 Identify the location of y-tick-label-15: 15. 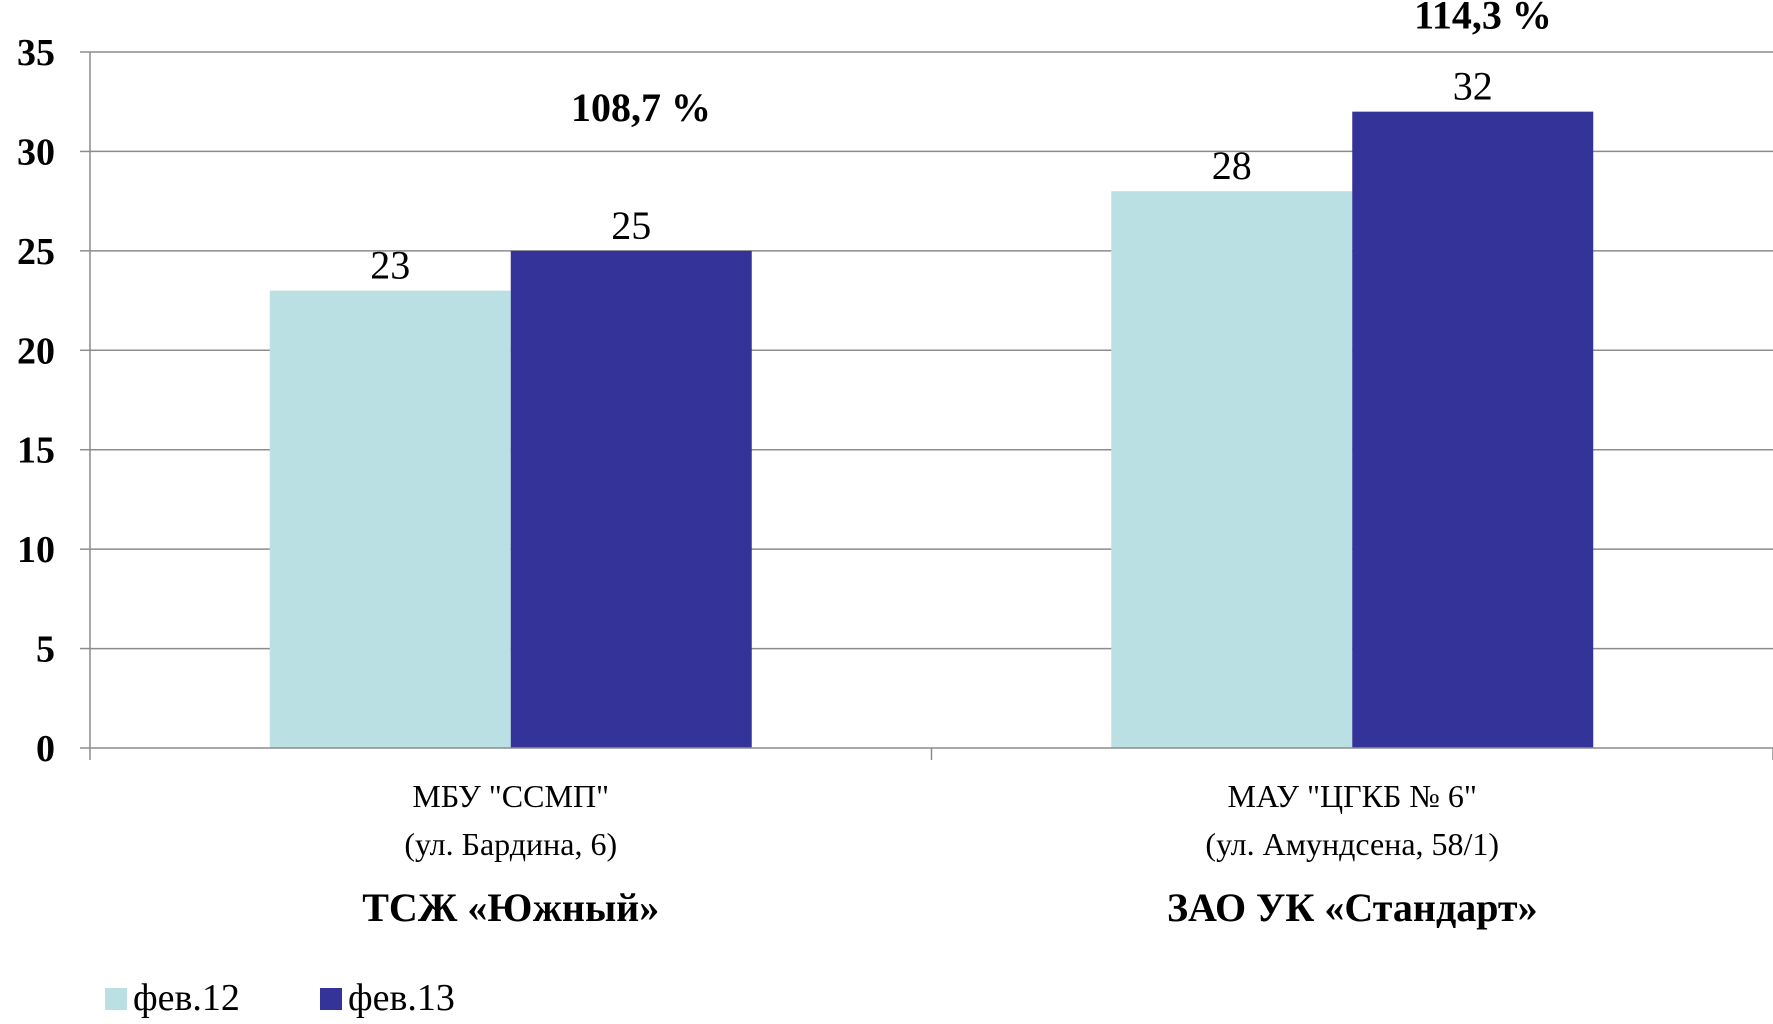
(36, 451).